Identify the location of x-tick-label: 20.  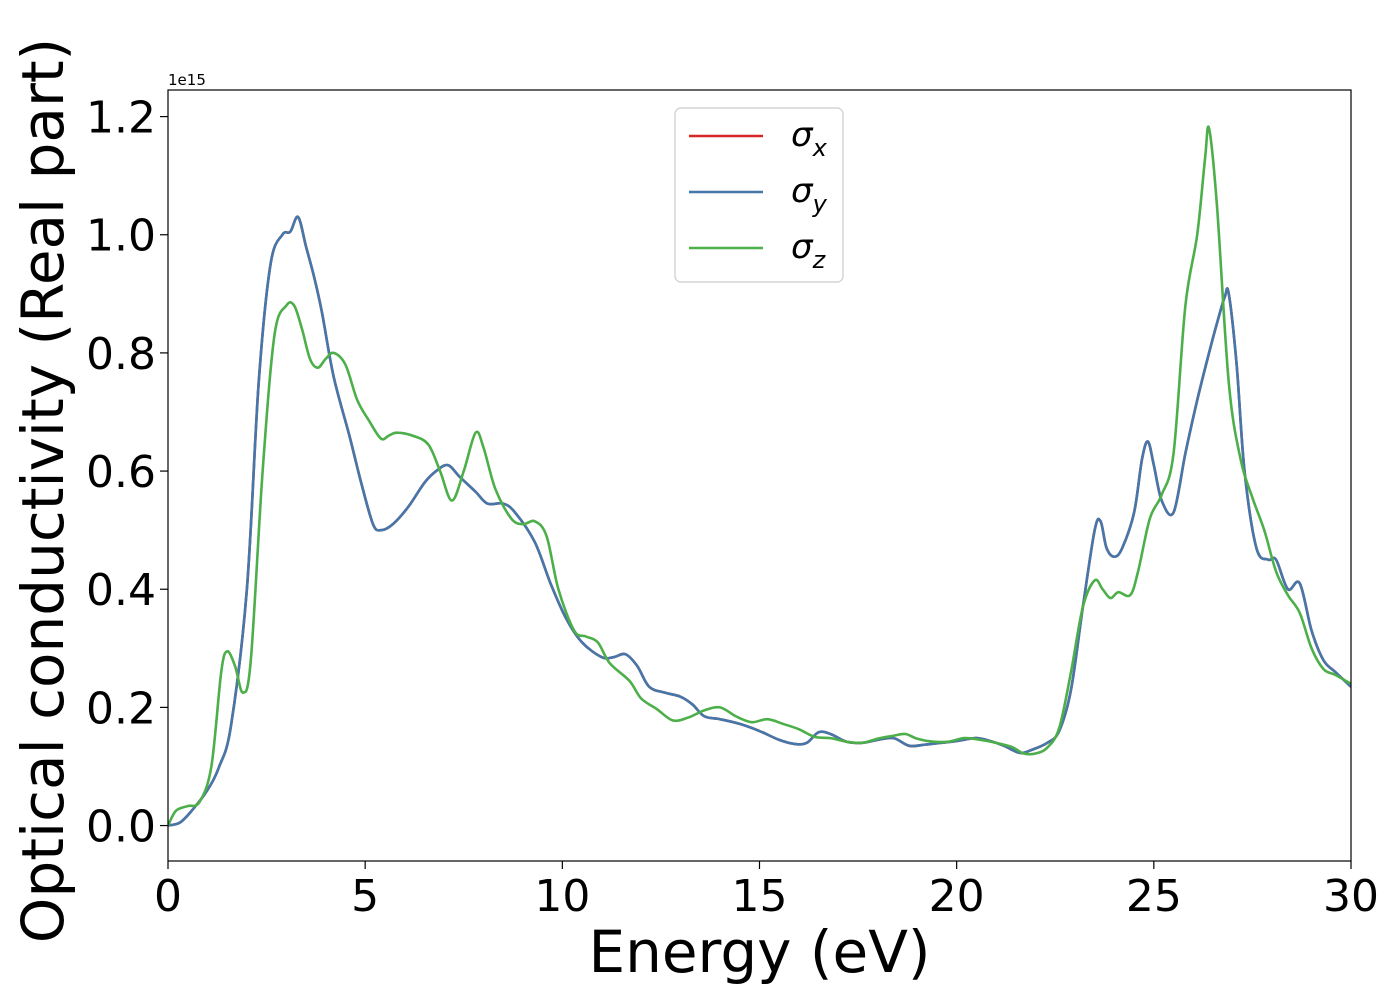
(957, 896).